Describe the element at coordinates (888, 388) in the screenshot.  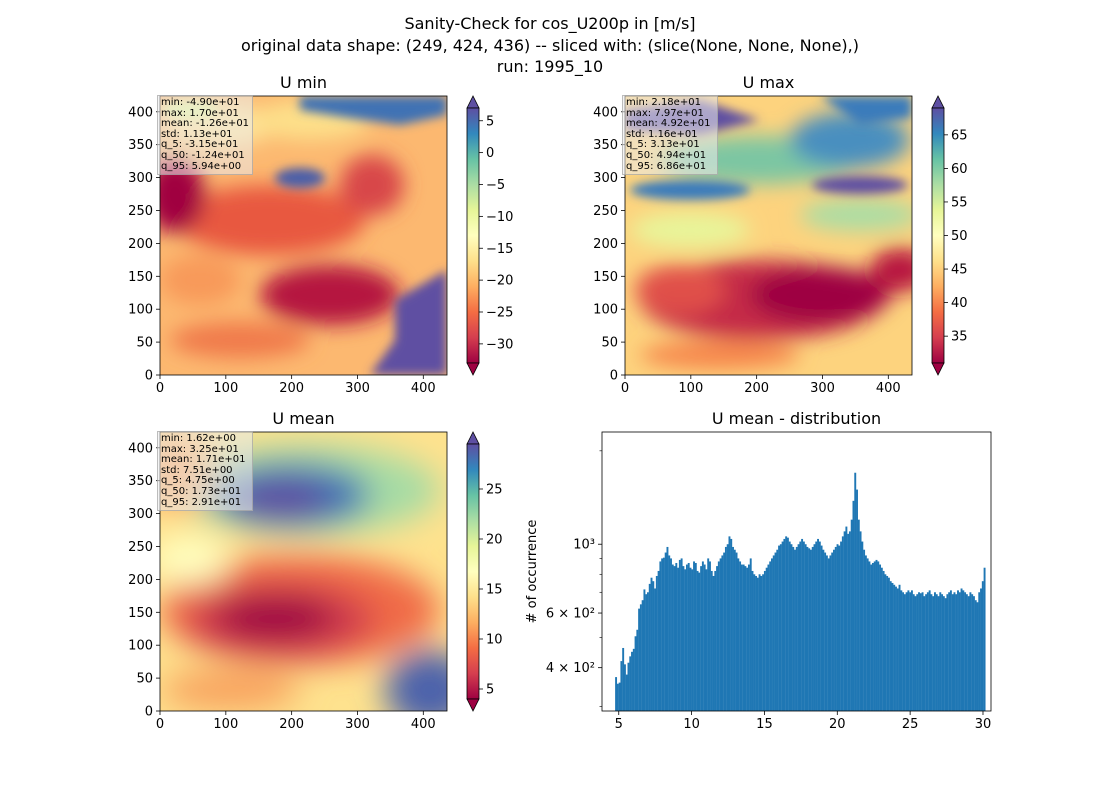
I see `x-tick-label: 400` at that location.